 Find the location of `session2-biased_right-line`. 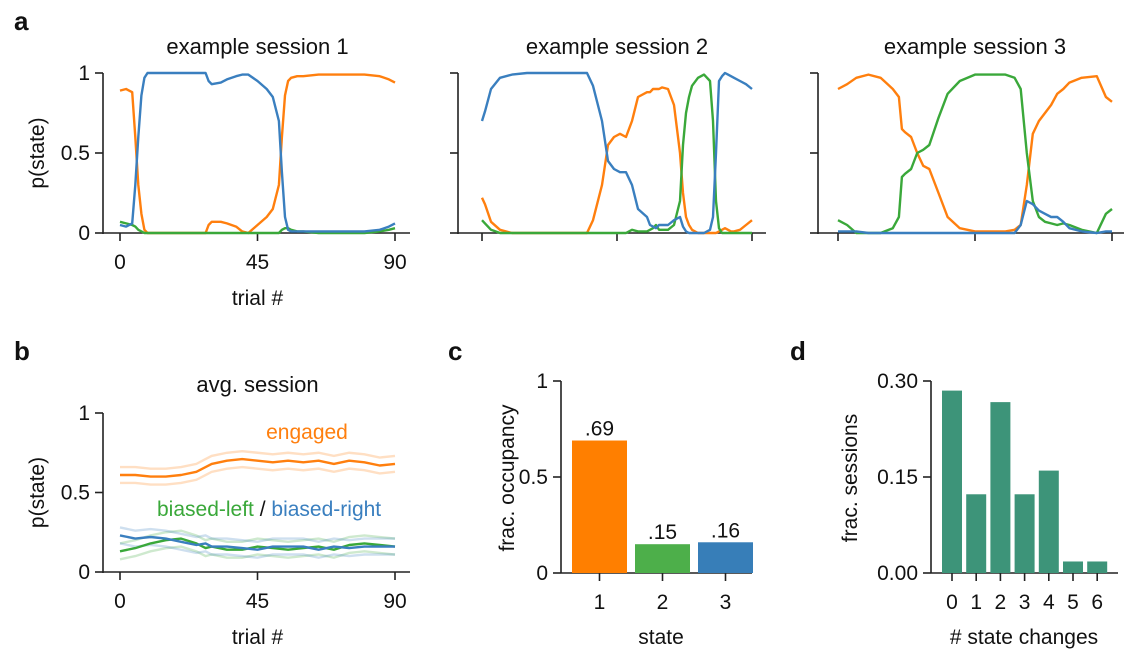

session2-biased_right-line is located at coordinates (616, 153).